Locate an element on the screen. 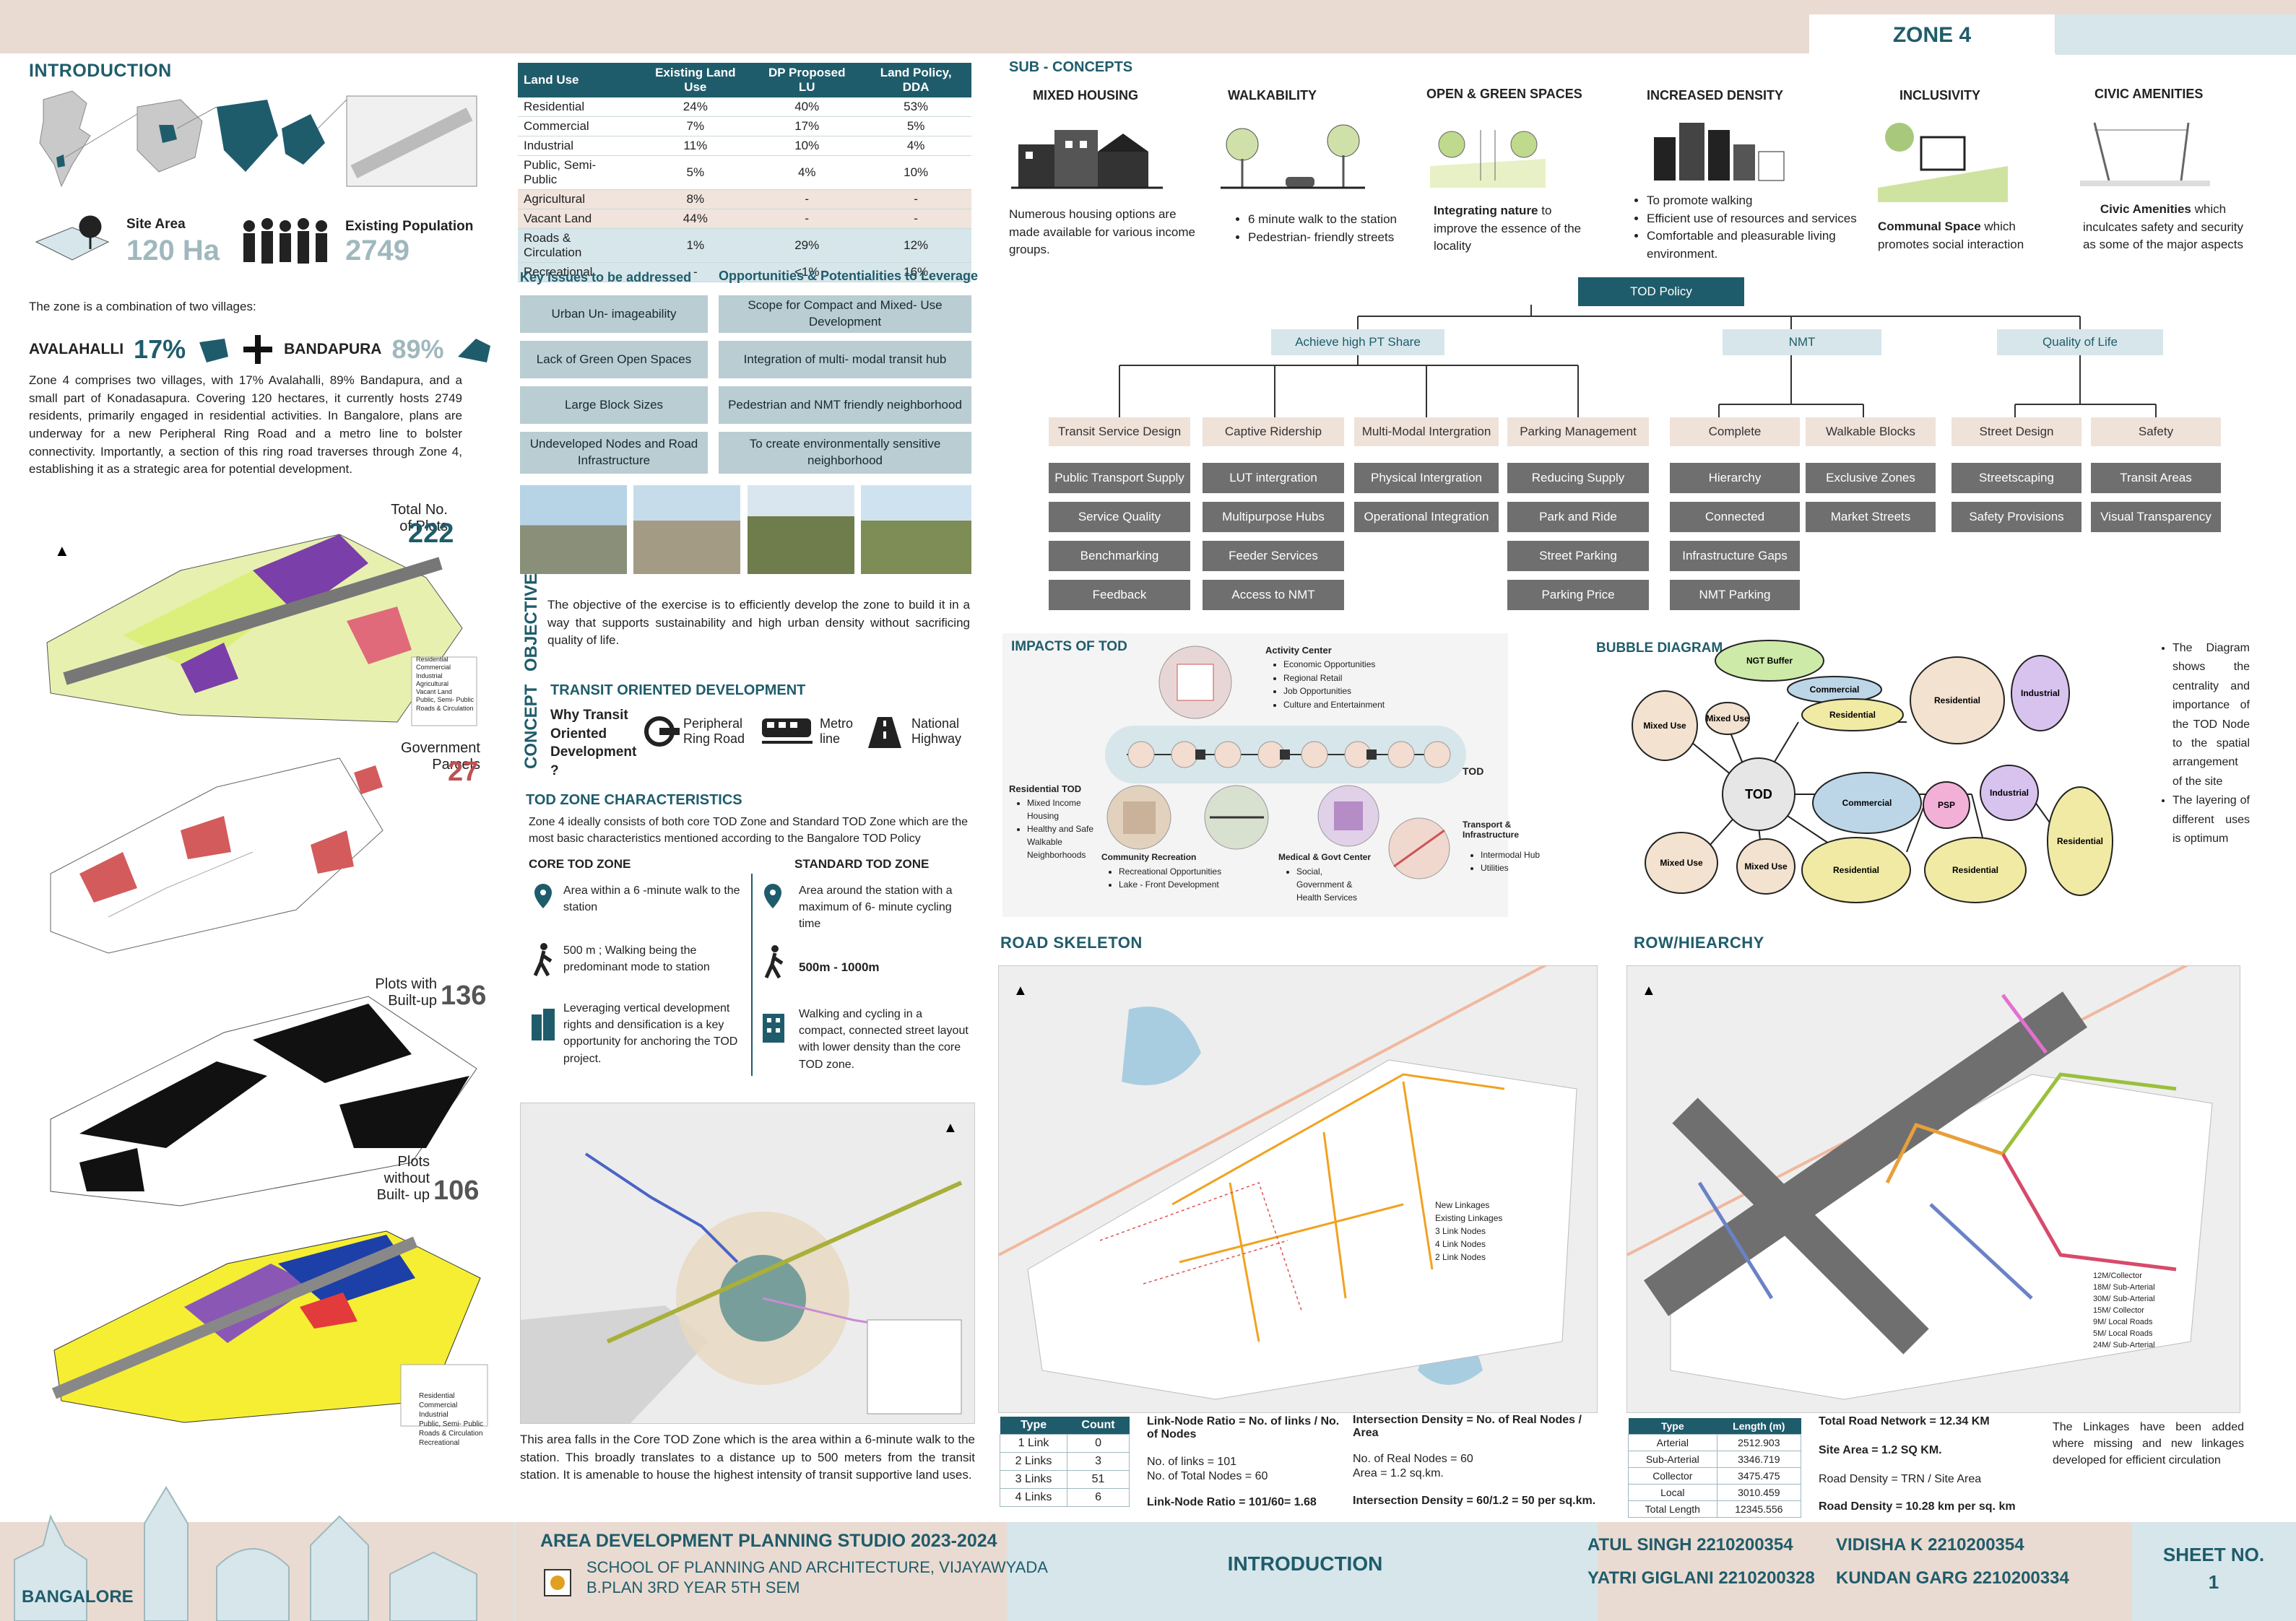  links-count: No. of links = 101 is located at coordinates (1192, 1462).